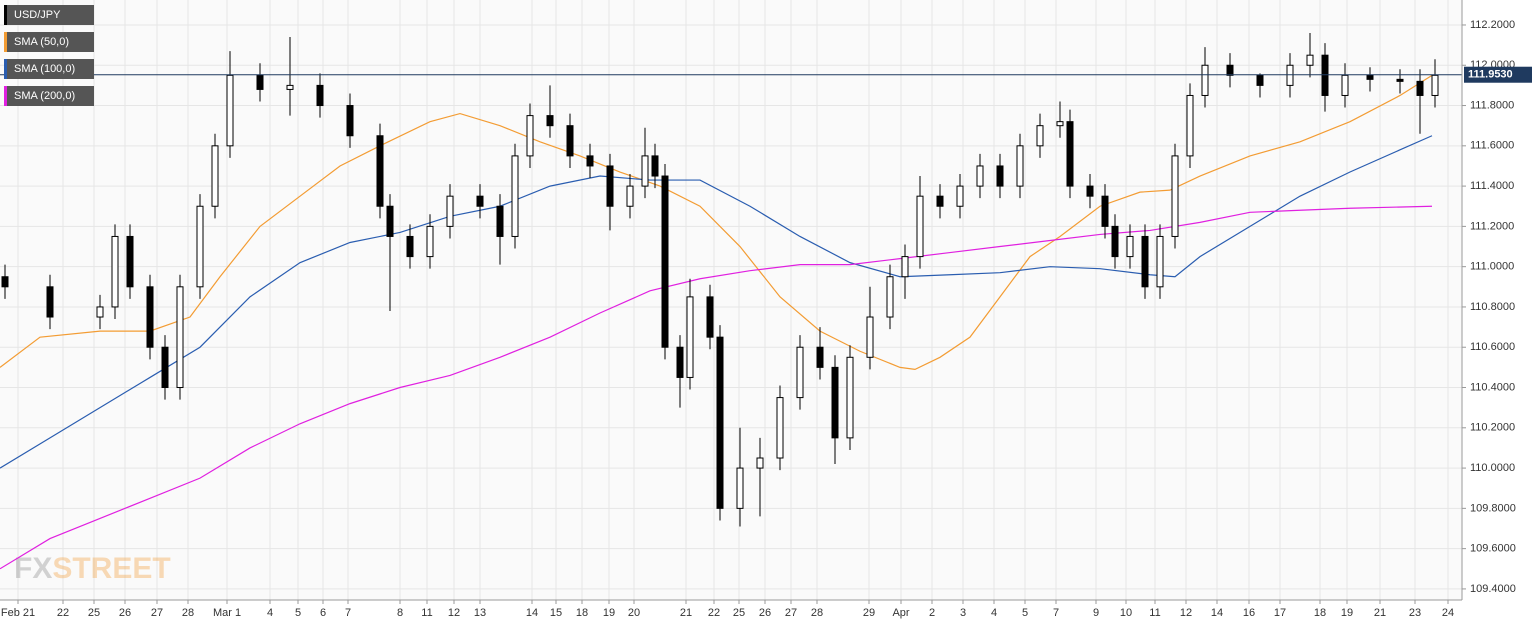 This screenshot has height=626, width=1534. Describe the element at coordinates (480, 613) in the screenshot. I see `x-tick-label: 13` at that location.